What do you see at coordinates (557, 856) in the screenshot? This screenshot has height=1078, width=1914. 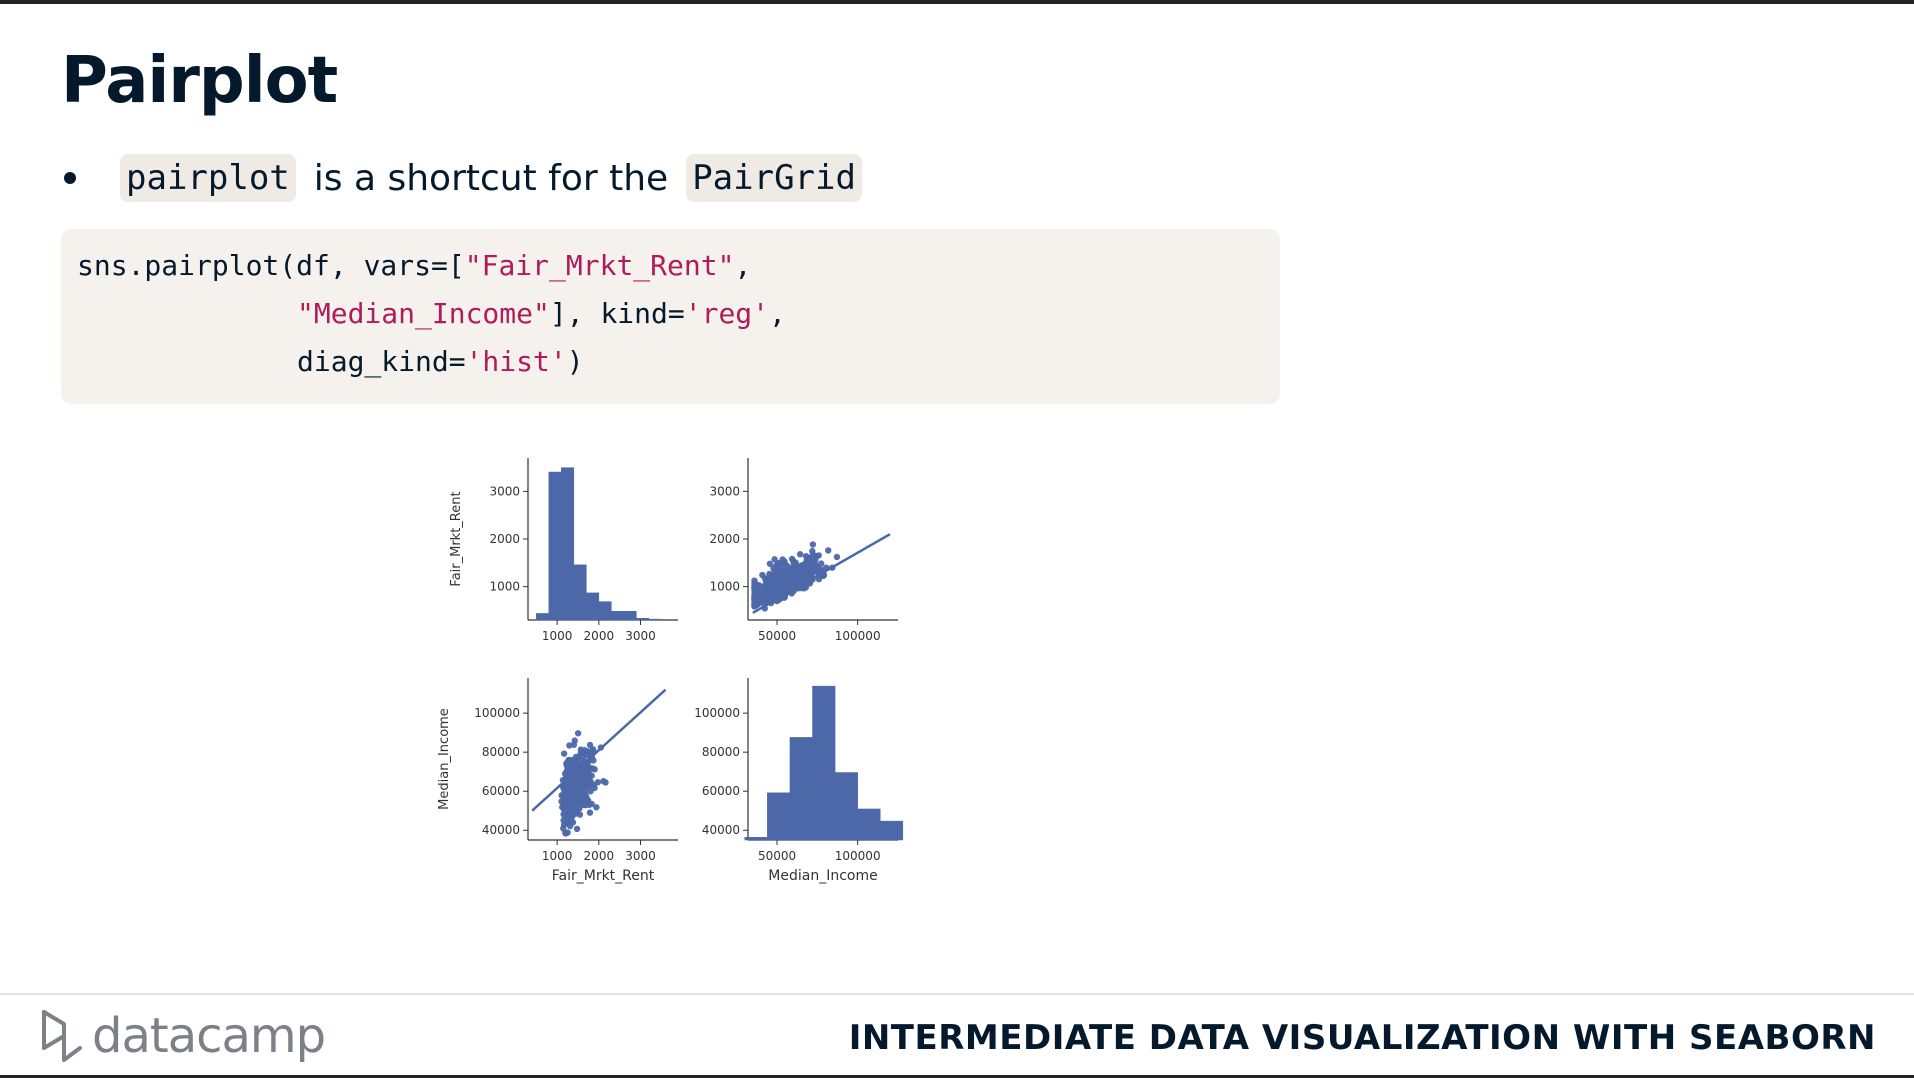 I see `x-tick-label: 1000` at bounding box center [557, 856].